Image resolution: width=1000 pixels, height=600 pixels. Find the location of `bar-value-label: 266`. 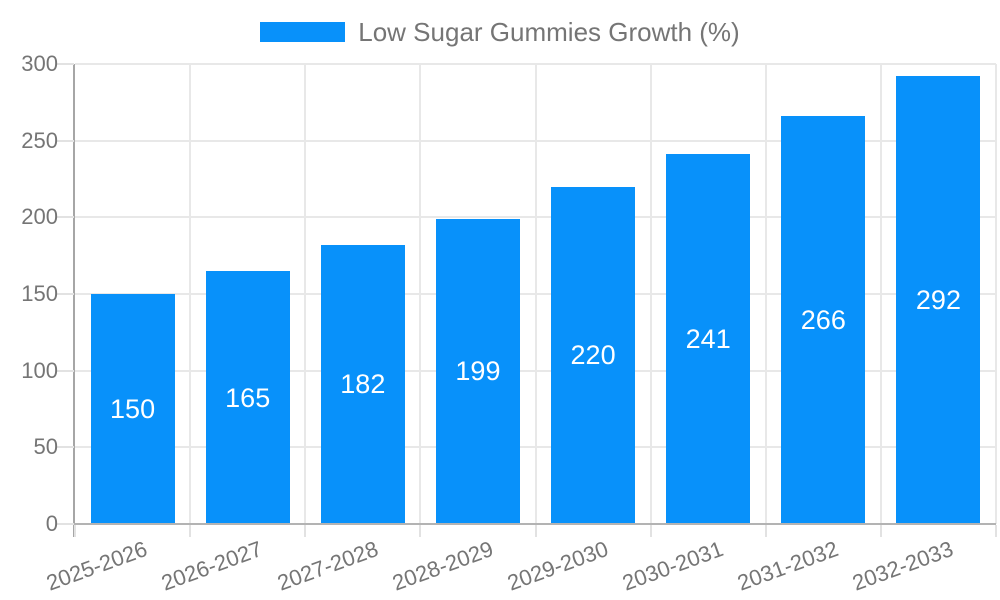

bar-value-label: 266 is located at coordinates (823, 320).